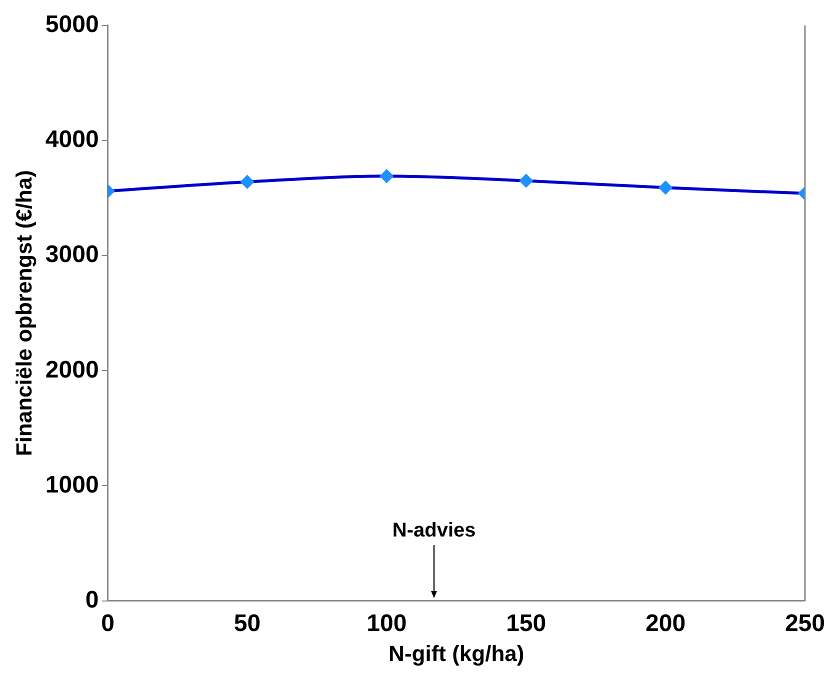 This screenshot has width=836, height=678. I want to click on y-tick-label: 2000, so click(72, 370).